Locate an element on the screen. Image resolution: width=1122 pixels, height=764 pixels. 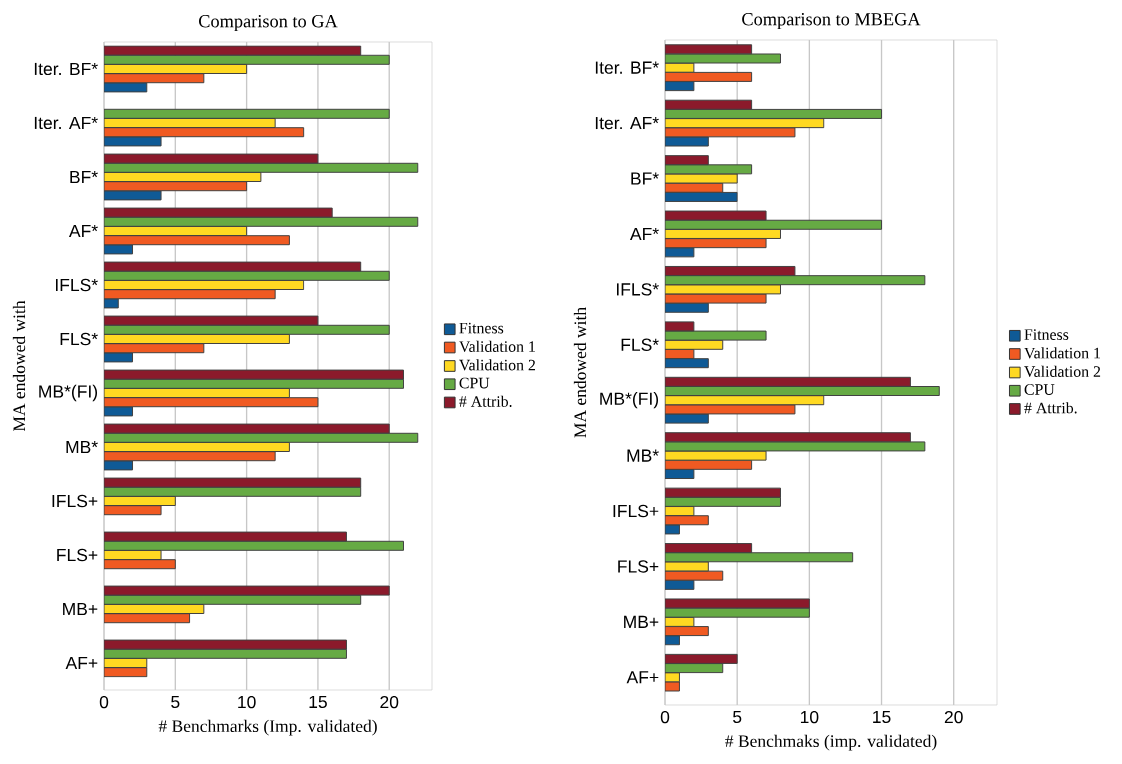
x-axis-title: # Benchmarks (Imp. validated) is located at coordinates (267, 727).